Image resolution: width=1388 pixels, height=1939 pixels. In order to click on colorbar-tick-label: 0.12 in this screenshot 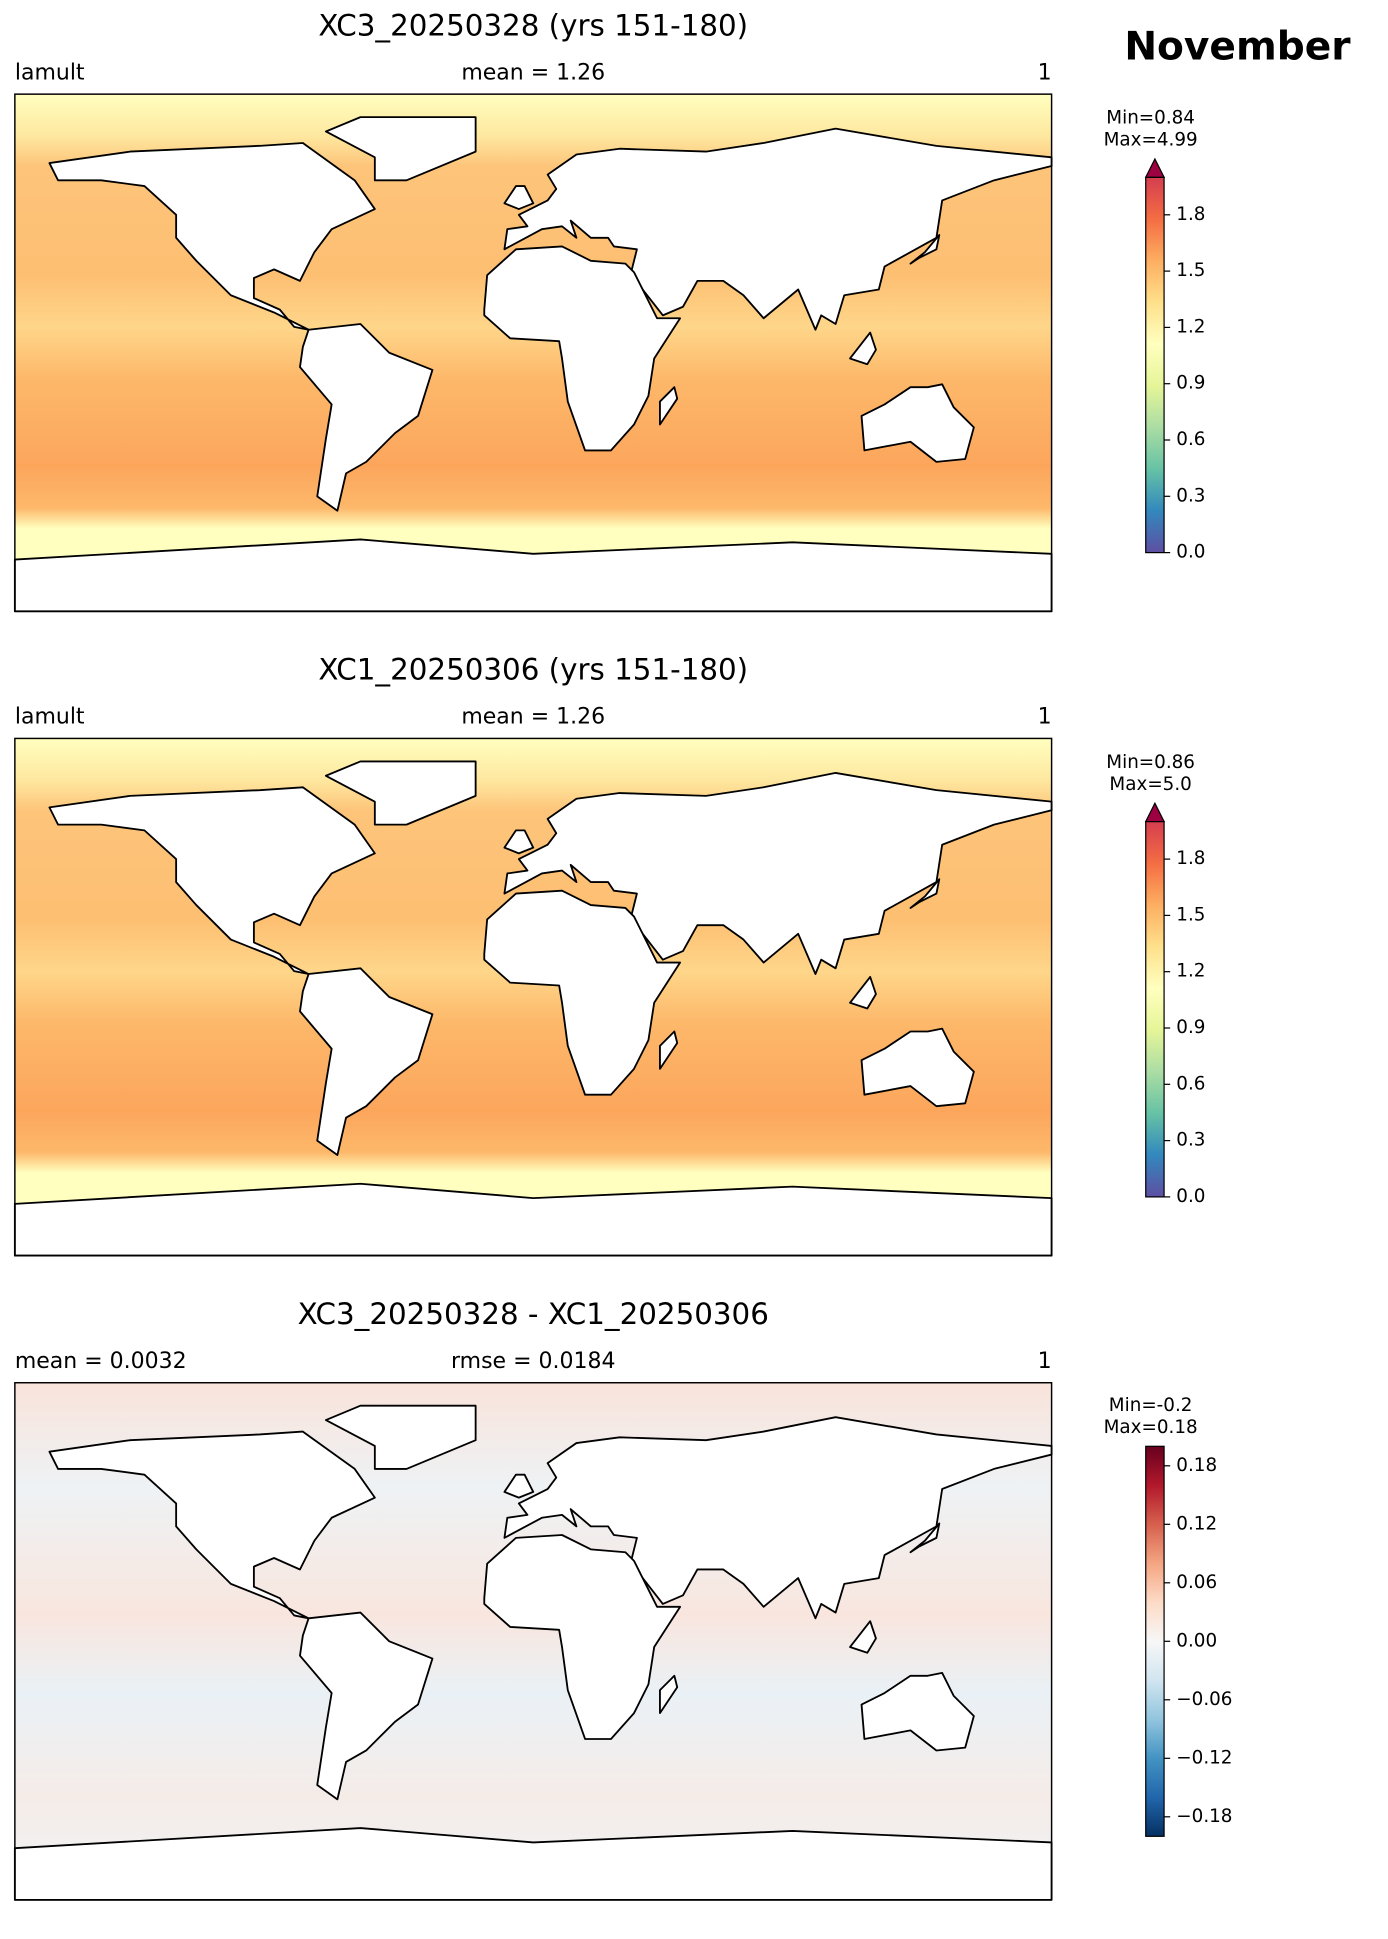, I will do `click(1196, 1523)`.